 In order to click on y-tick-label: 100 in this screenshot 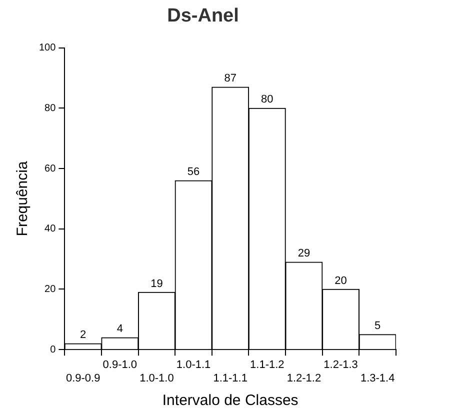, I will do `click(47, 48)`.